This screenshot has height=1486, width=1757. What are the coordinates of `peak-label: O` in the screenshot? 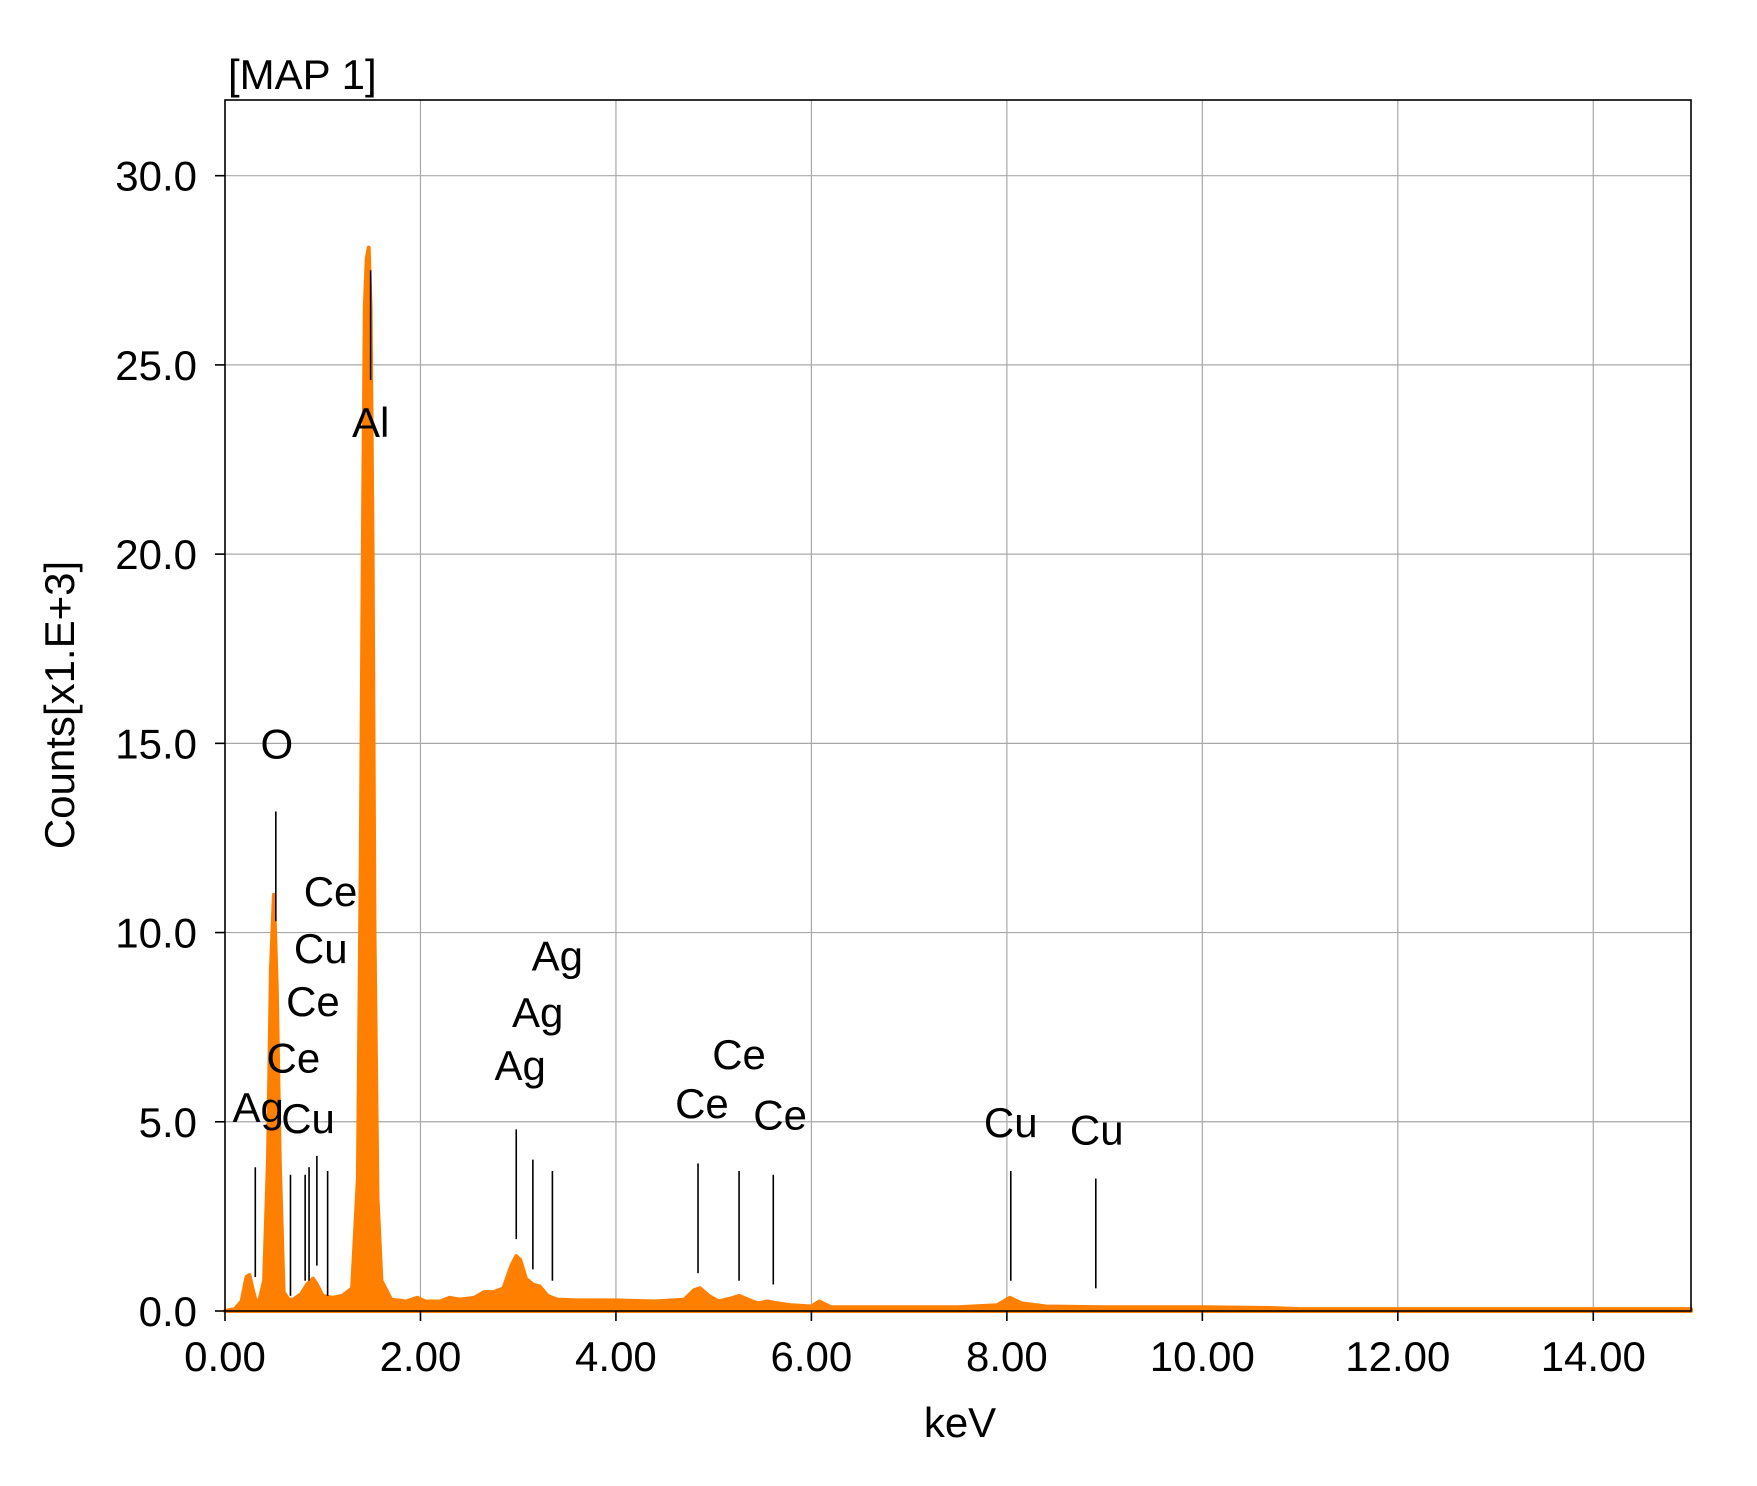 It's located at (276, 743).